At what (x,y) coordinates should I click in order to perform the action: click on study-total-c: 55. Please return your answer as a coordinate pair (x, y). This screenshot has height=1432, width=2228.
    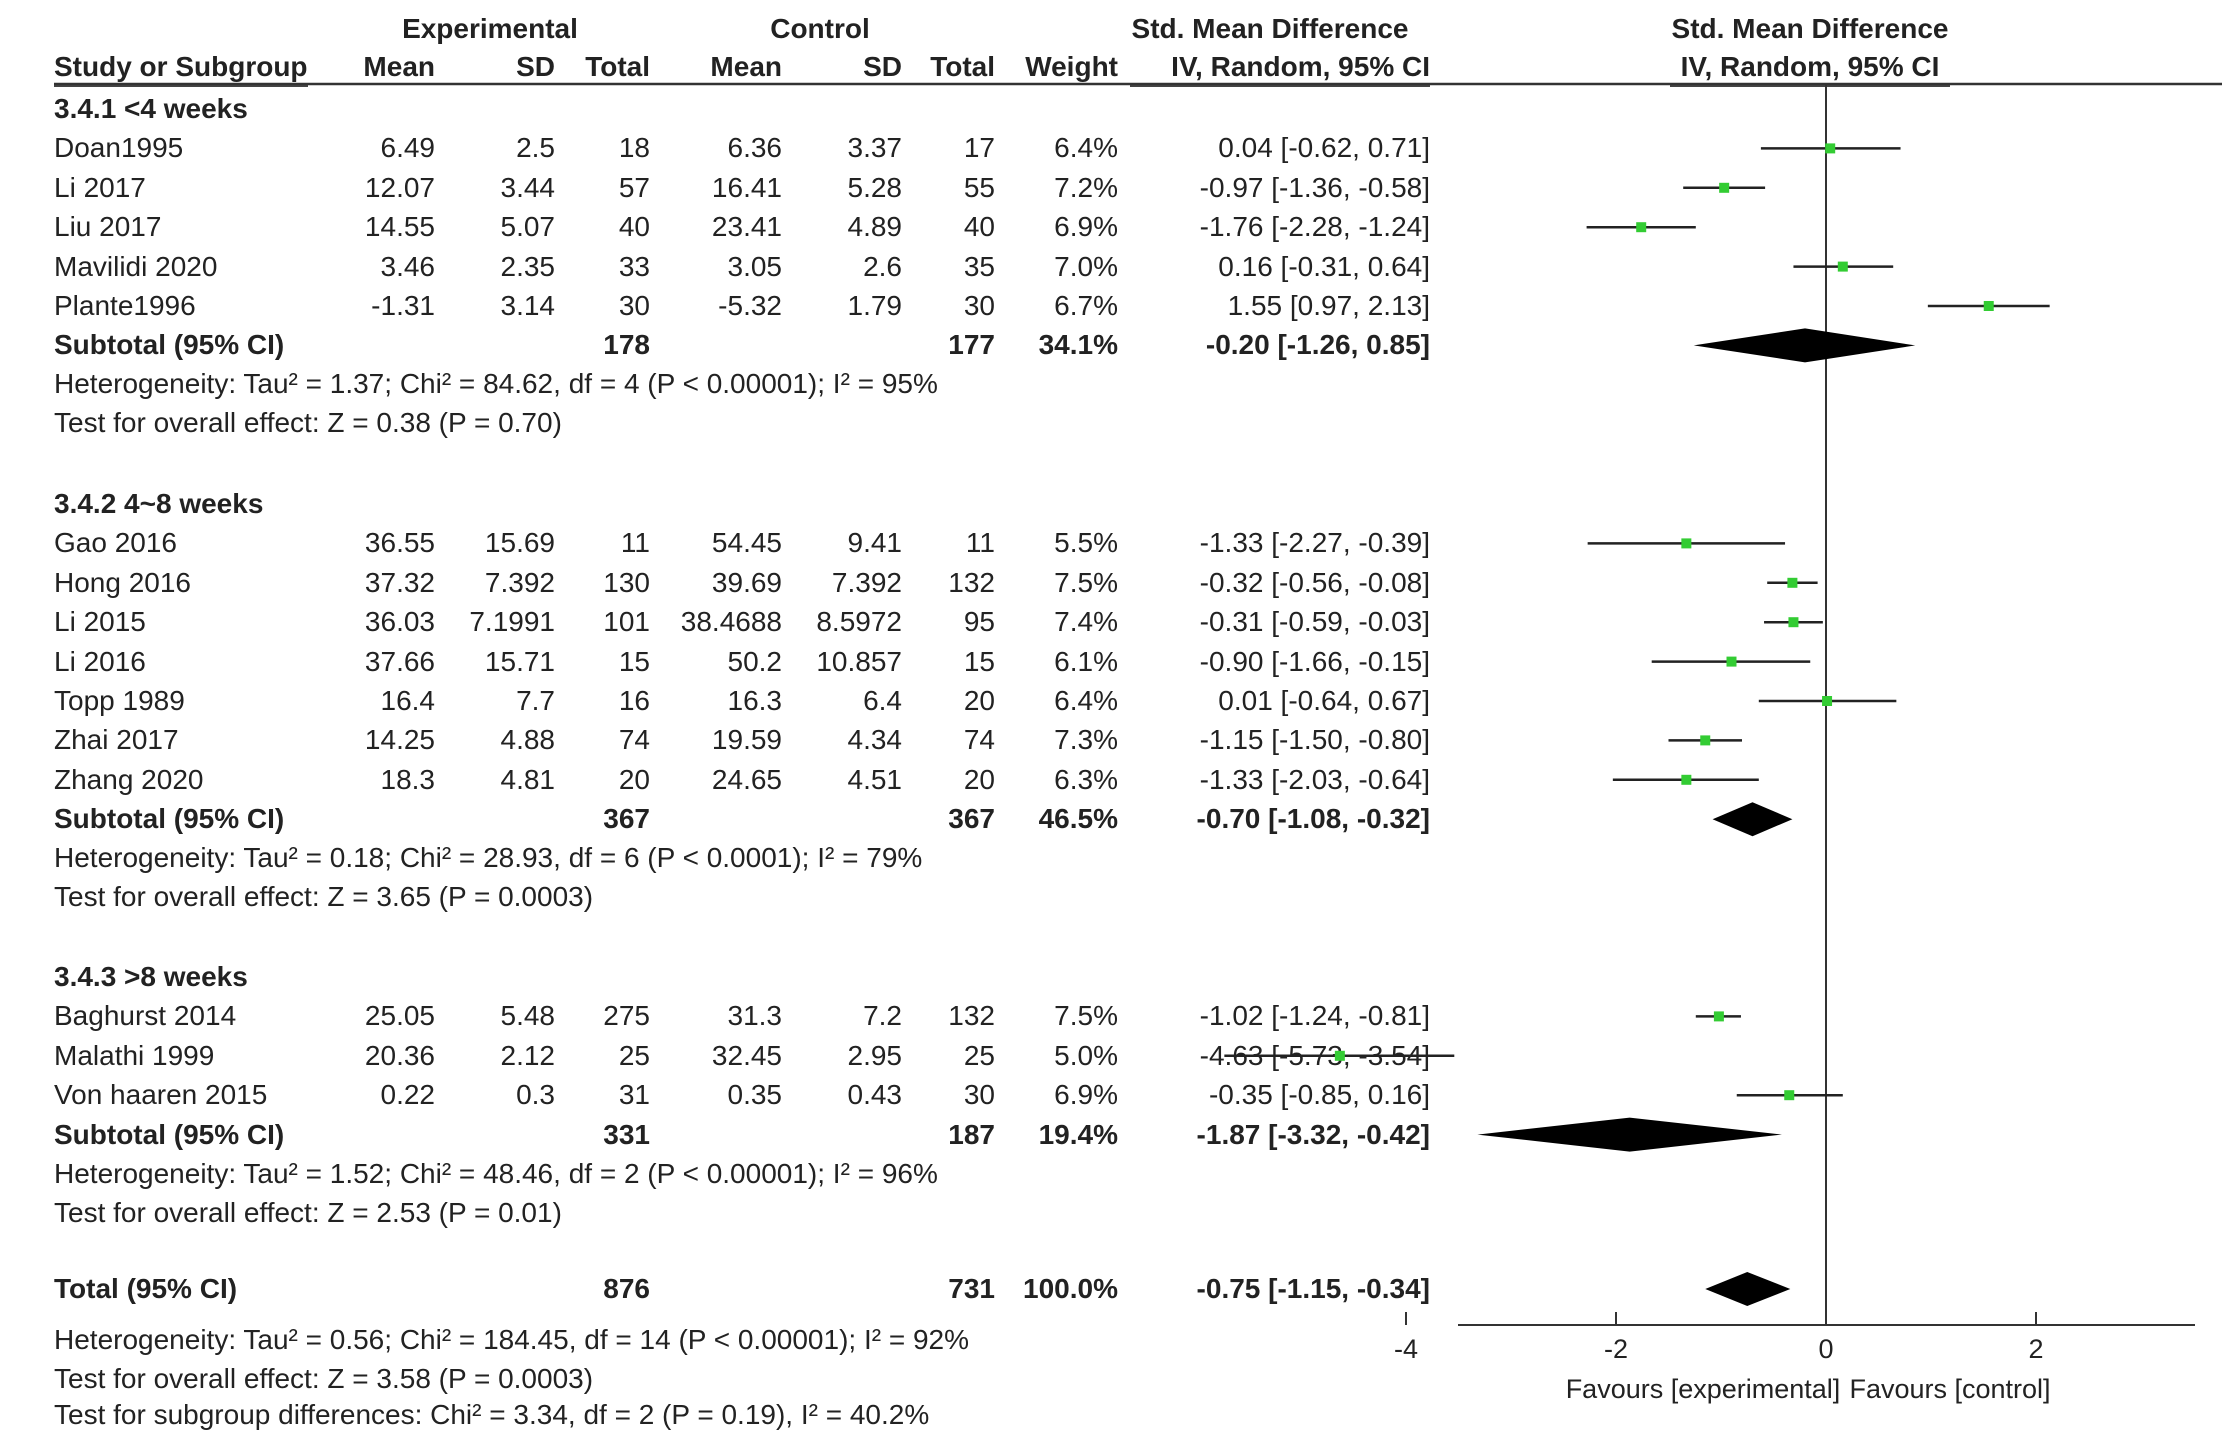
    Looking at the image, I should click on (979, 187).